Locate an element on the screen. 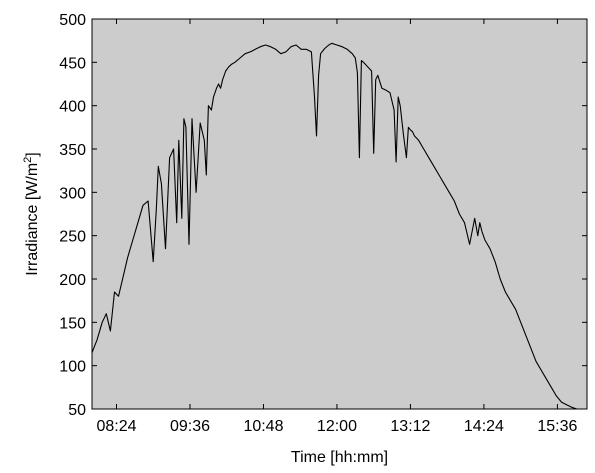 This screenshot has height=473, width=595. y-tick-label: 50 is located at coordinates (77, 410).